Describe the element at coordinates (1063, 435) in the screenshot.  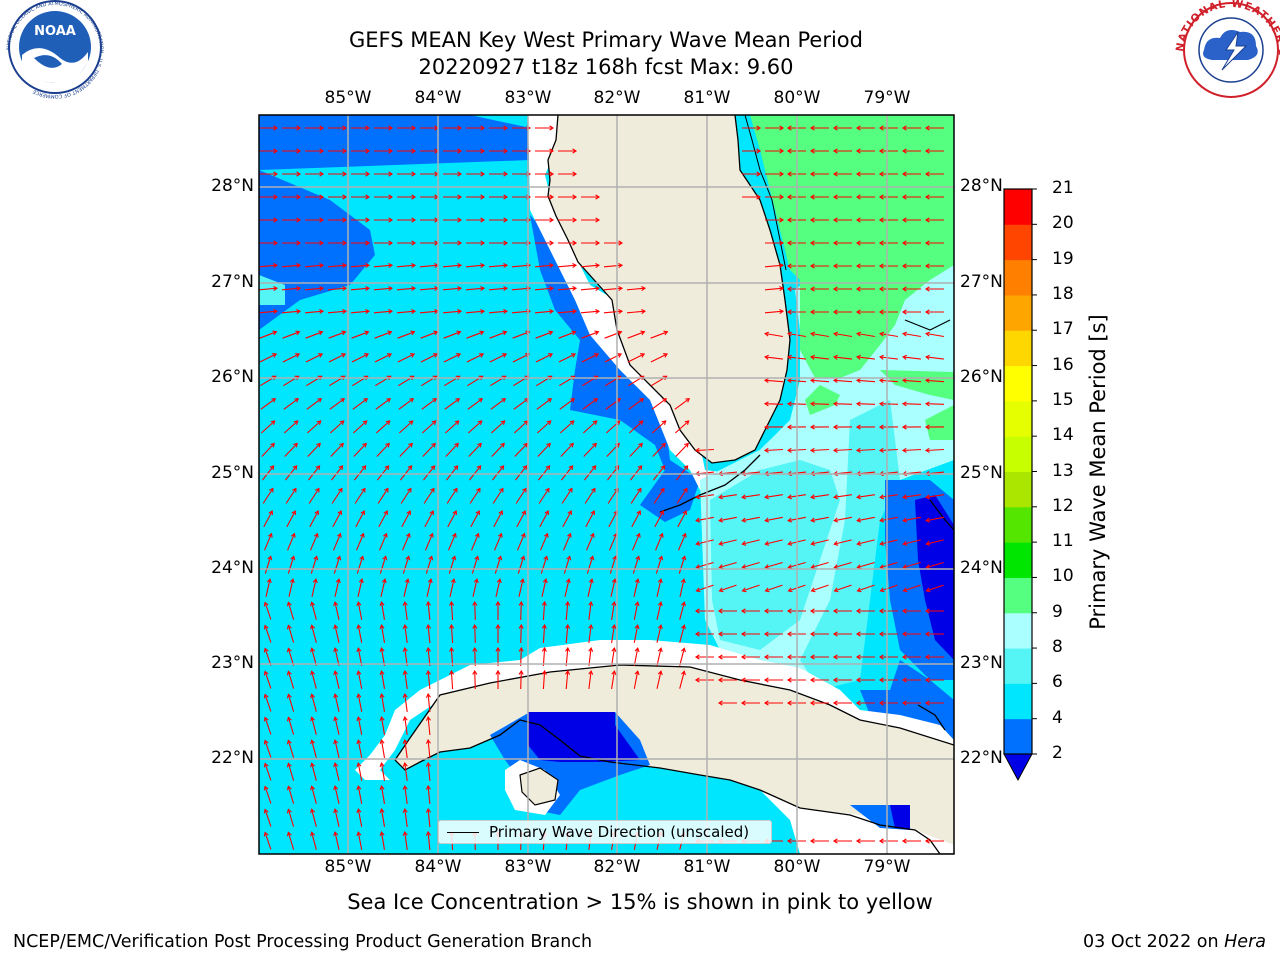
I see `colorbar-tick-label: 14` at that location.